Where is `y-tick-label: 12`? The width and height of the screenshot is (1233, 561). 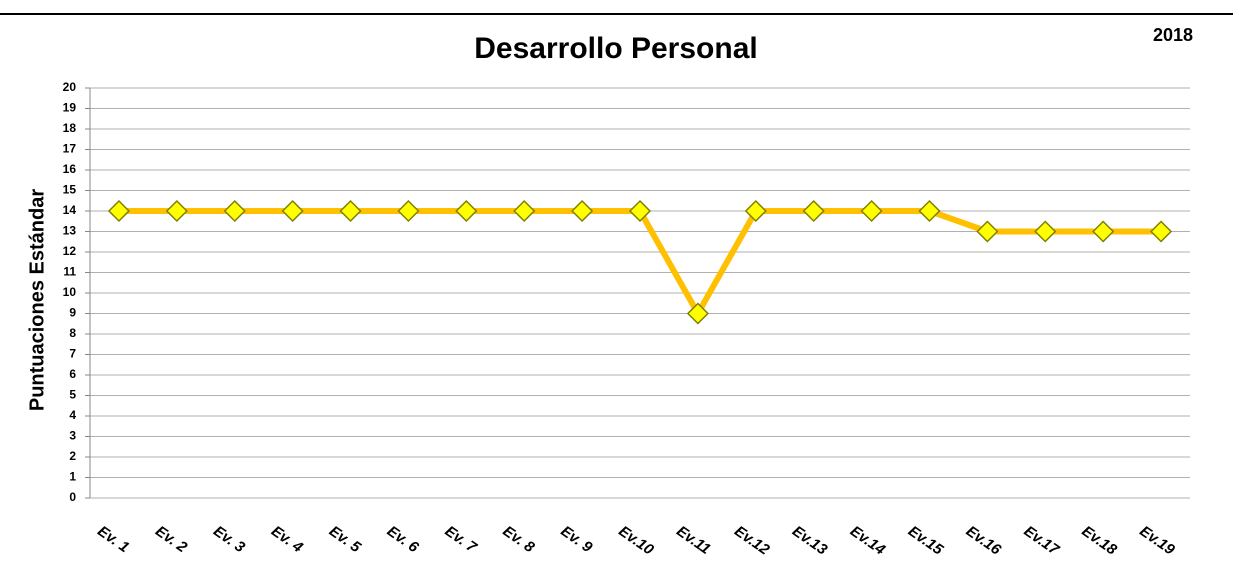
y-tick-label: 12 is located at coordinates (70, 251).